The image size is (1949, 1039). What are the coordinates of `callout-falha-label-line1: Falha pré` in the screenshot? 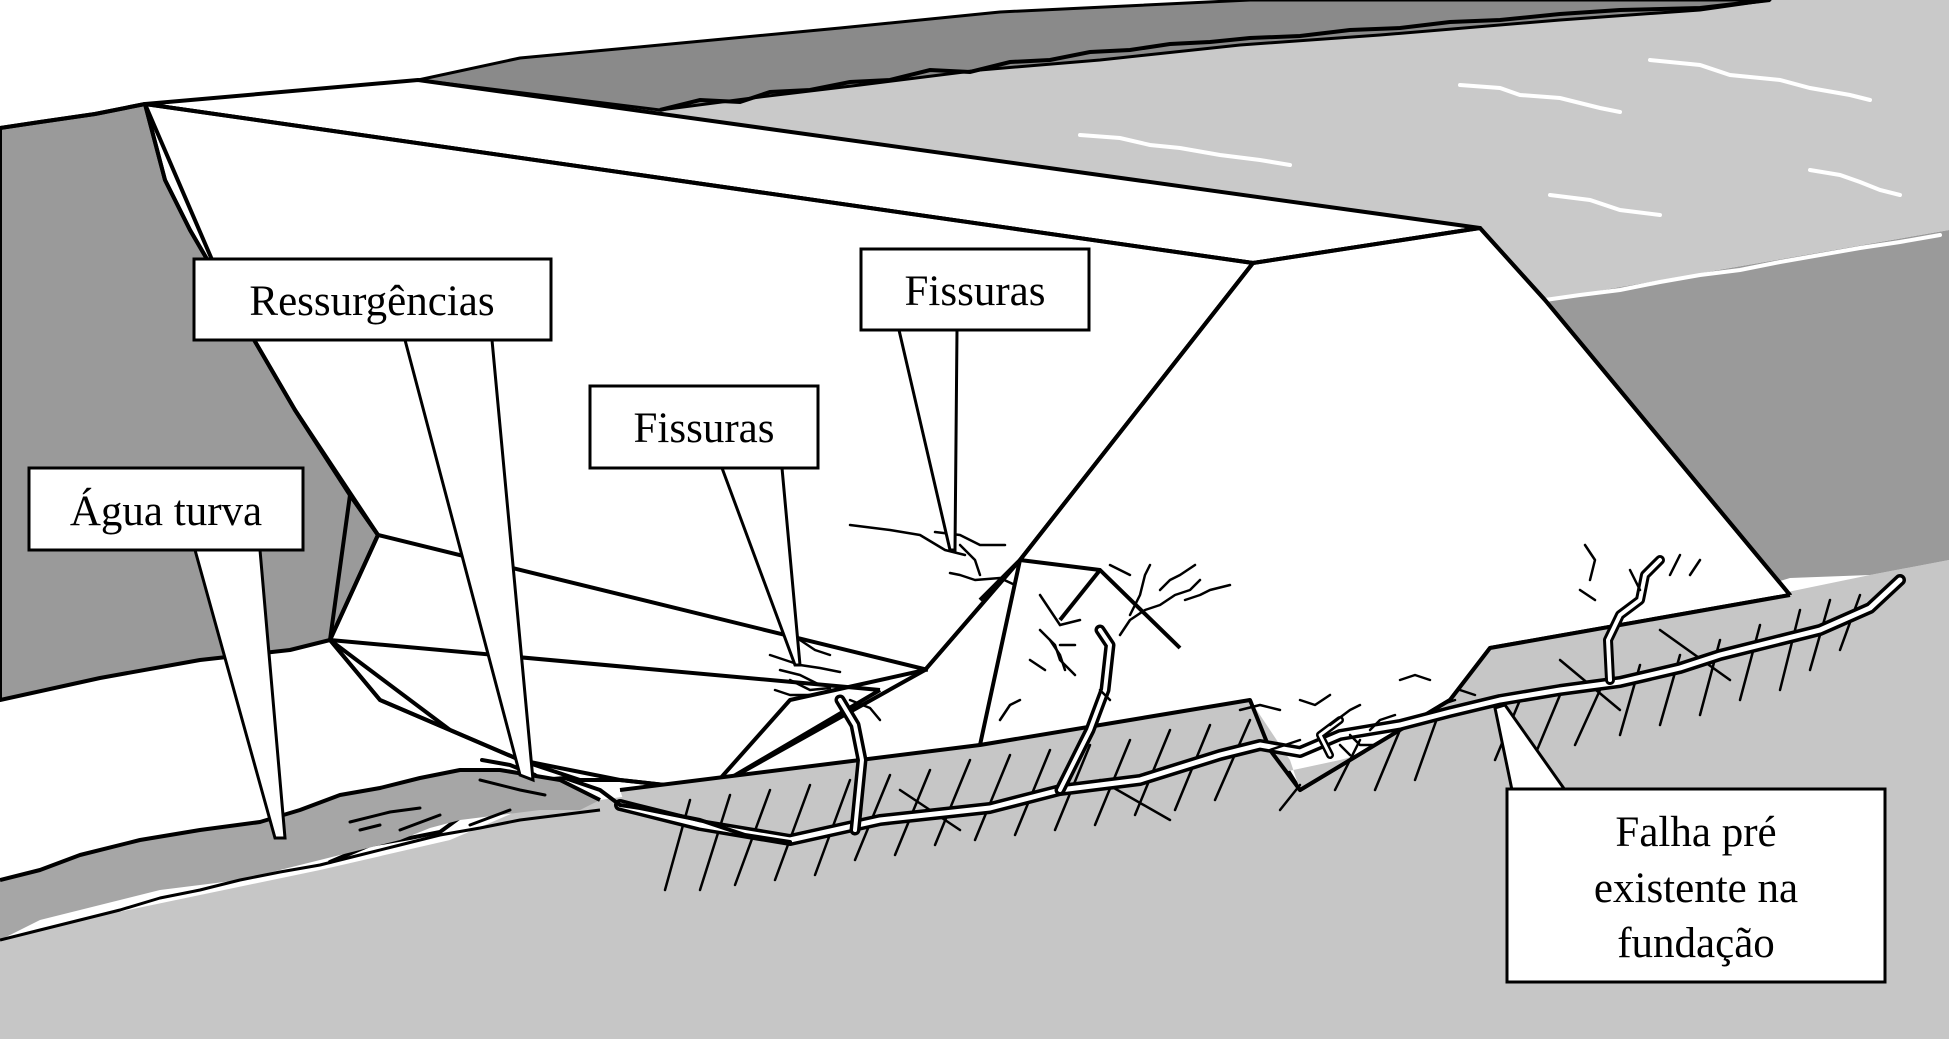 It's located at (1695, 832).